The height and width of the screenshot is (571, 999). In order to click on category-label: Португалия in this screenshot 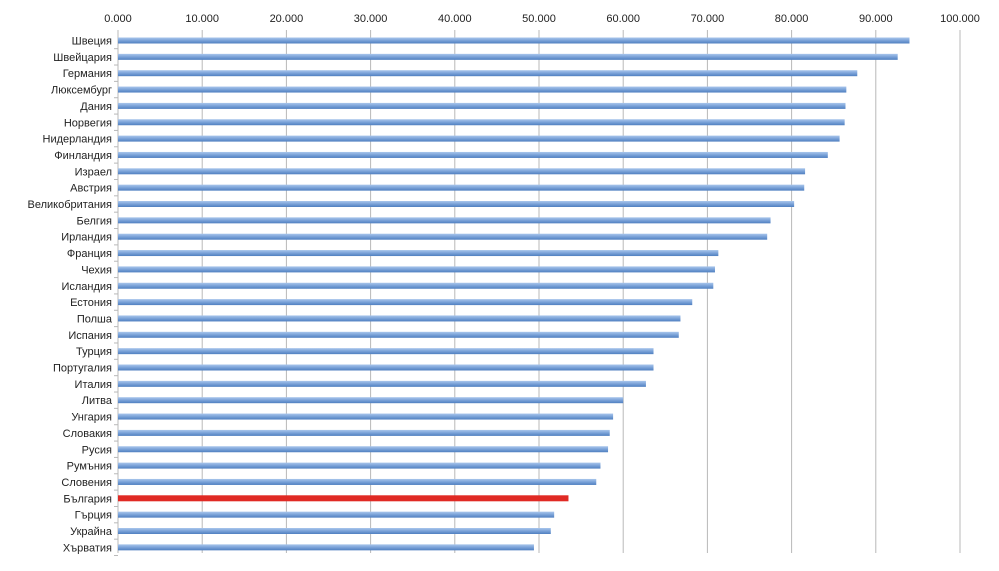, I will do `click(82, 369)`.